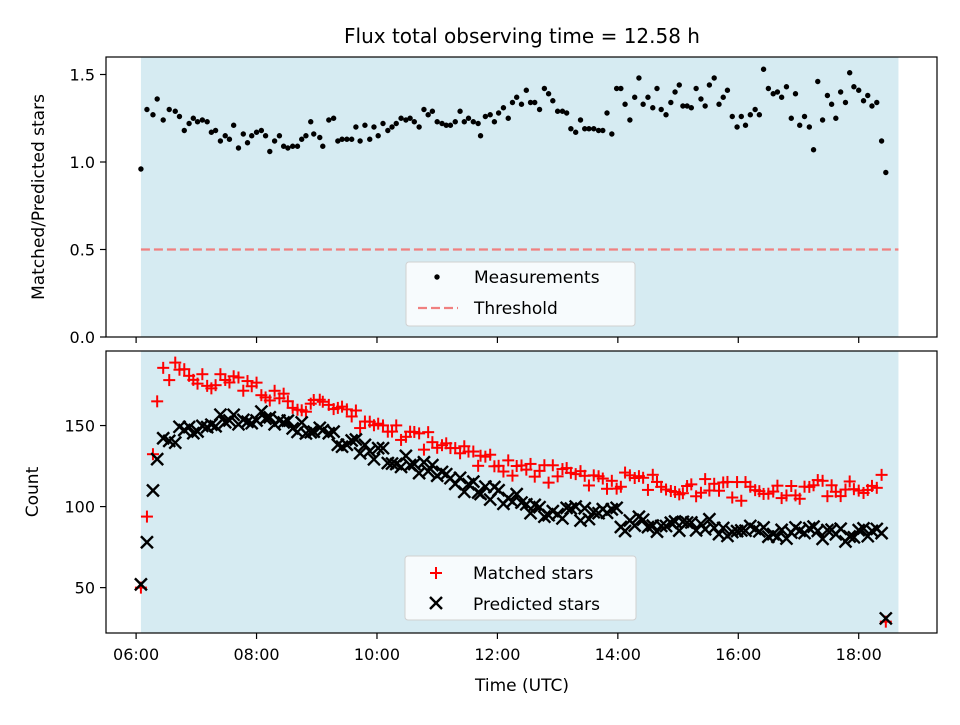 The image size is (960, 725). Describe the element at coordinates (521, 686) in the screenshot. I see `x-axis-title: Time (UTC)` at that location.